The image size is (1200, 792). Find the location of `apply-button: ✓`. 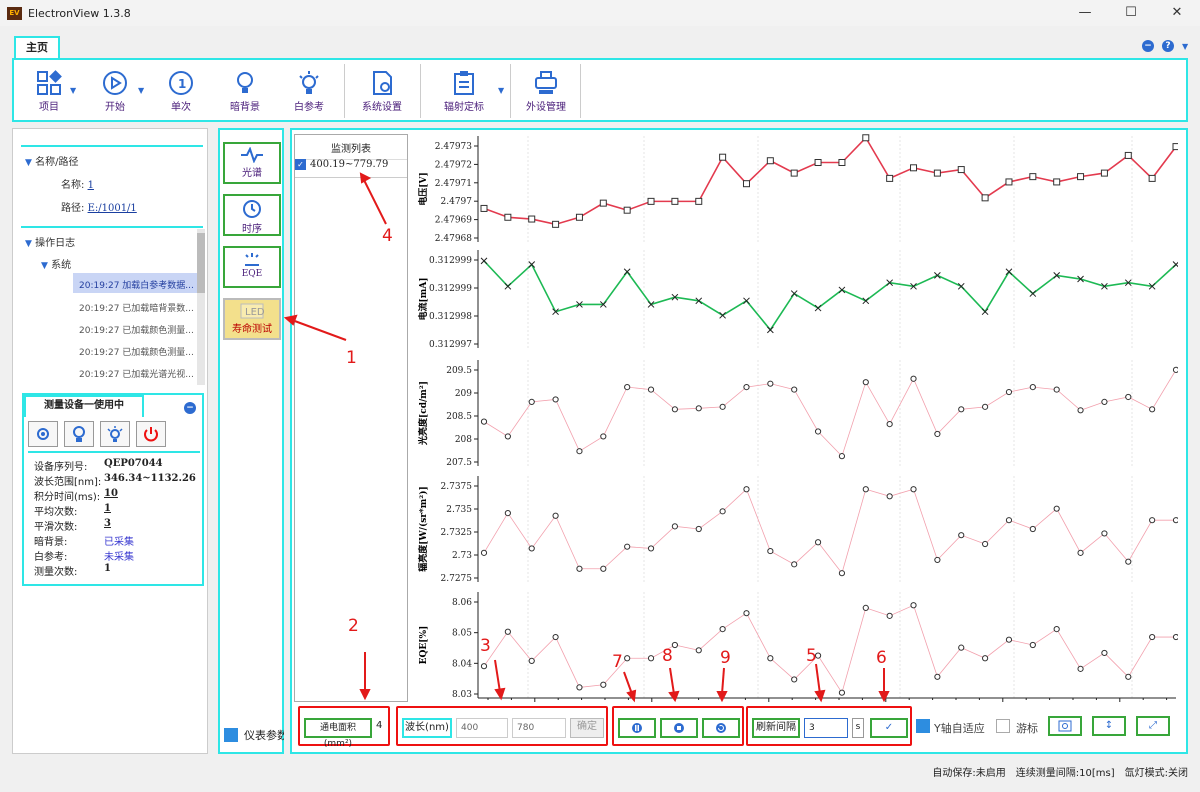

apply-button: ✓ is located at coordinates (889, 728).